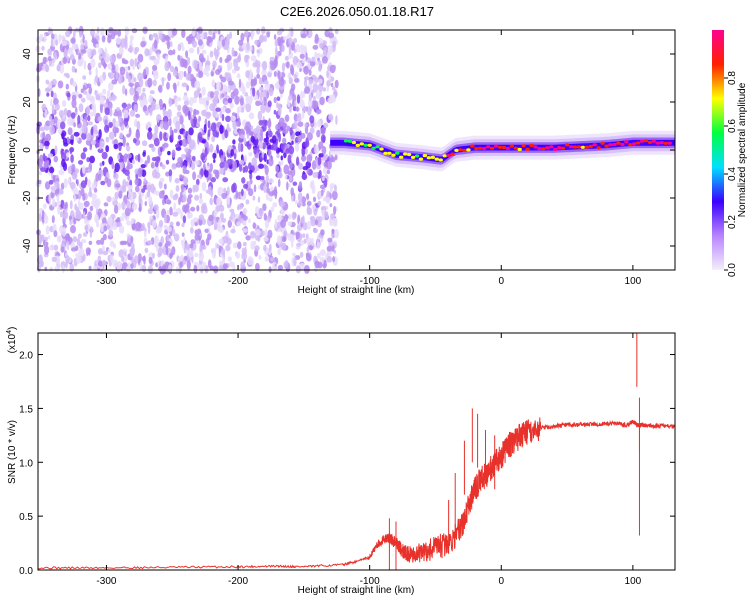 This screenshot has height=600, width=750. What do you see at coordinates (357, 11) in the screenshot?
I see `chart-title: C2E6.2026.050.01.18.R17` at bounding box center [357, 11].